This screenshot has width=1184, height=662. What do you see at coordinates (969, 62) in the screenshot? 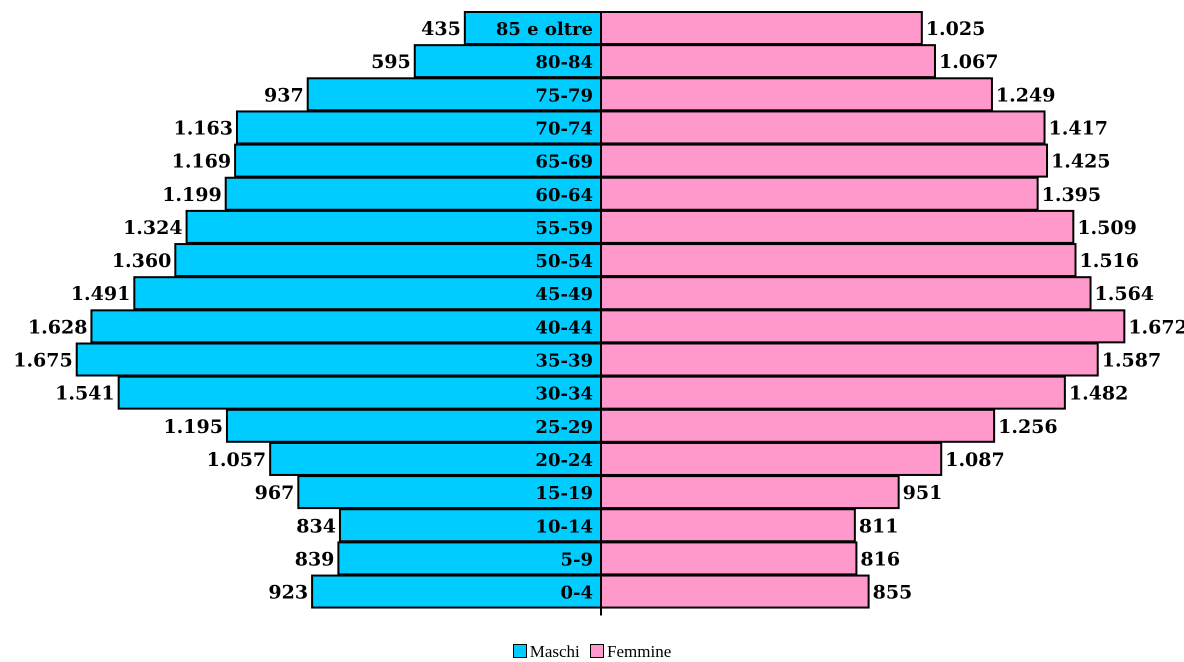
I see `value-label-femmine-1: 1.067` at bounding box center [969, 62].